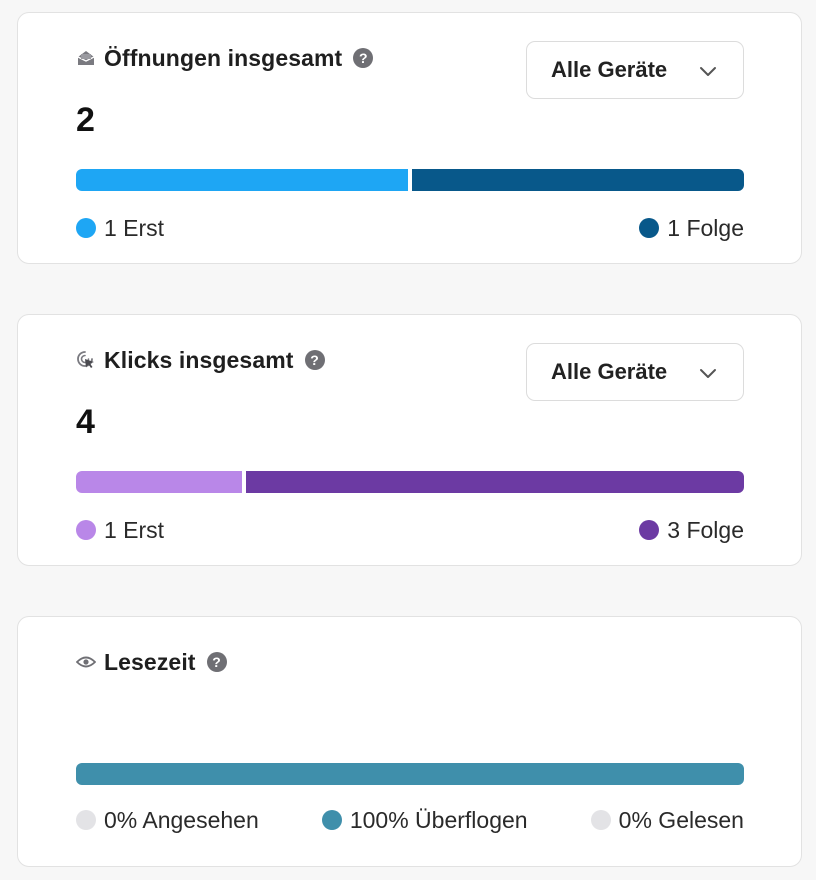  I want to click on reading-title: Lesezeit, so click(150, 661).